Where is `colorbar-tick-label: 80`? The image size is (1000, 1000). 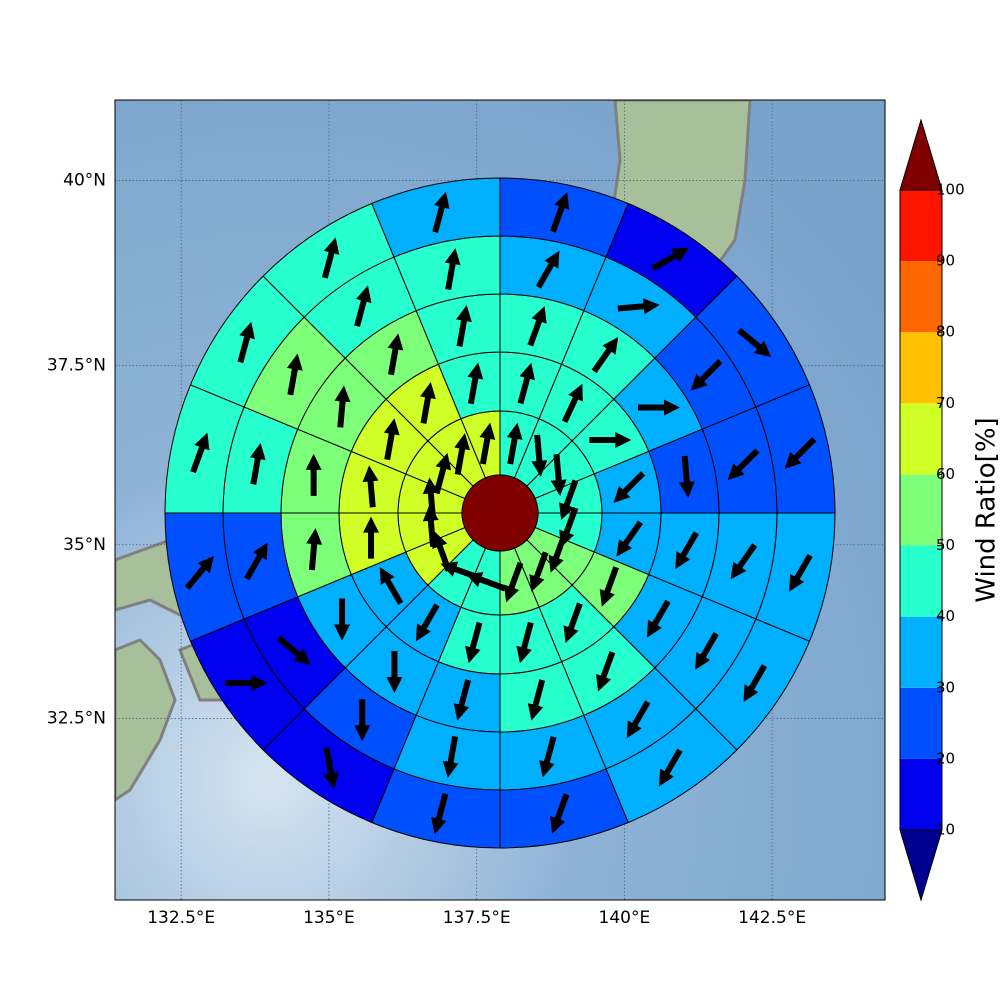 colorbar-tick-label: 80 is located at coordinates (945, 332).